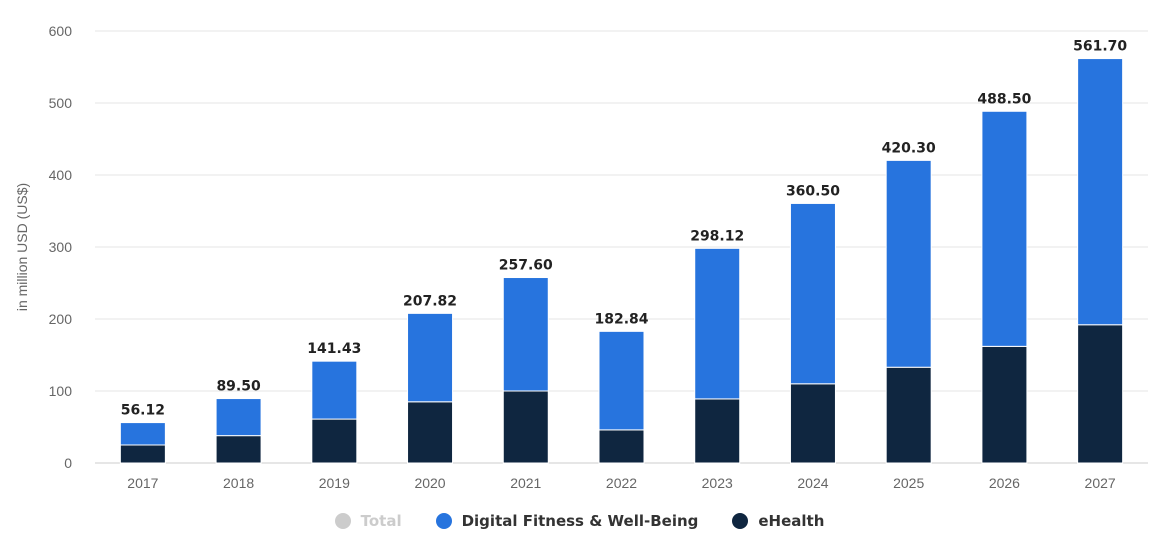  Describe the element at coordinates (526, 266) in the screenshot. I see `data-label-total: 257.60` at that location.